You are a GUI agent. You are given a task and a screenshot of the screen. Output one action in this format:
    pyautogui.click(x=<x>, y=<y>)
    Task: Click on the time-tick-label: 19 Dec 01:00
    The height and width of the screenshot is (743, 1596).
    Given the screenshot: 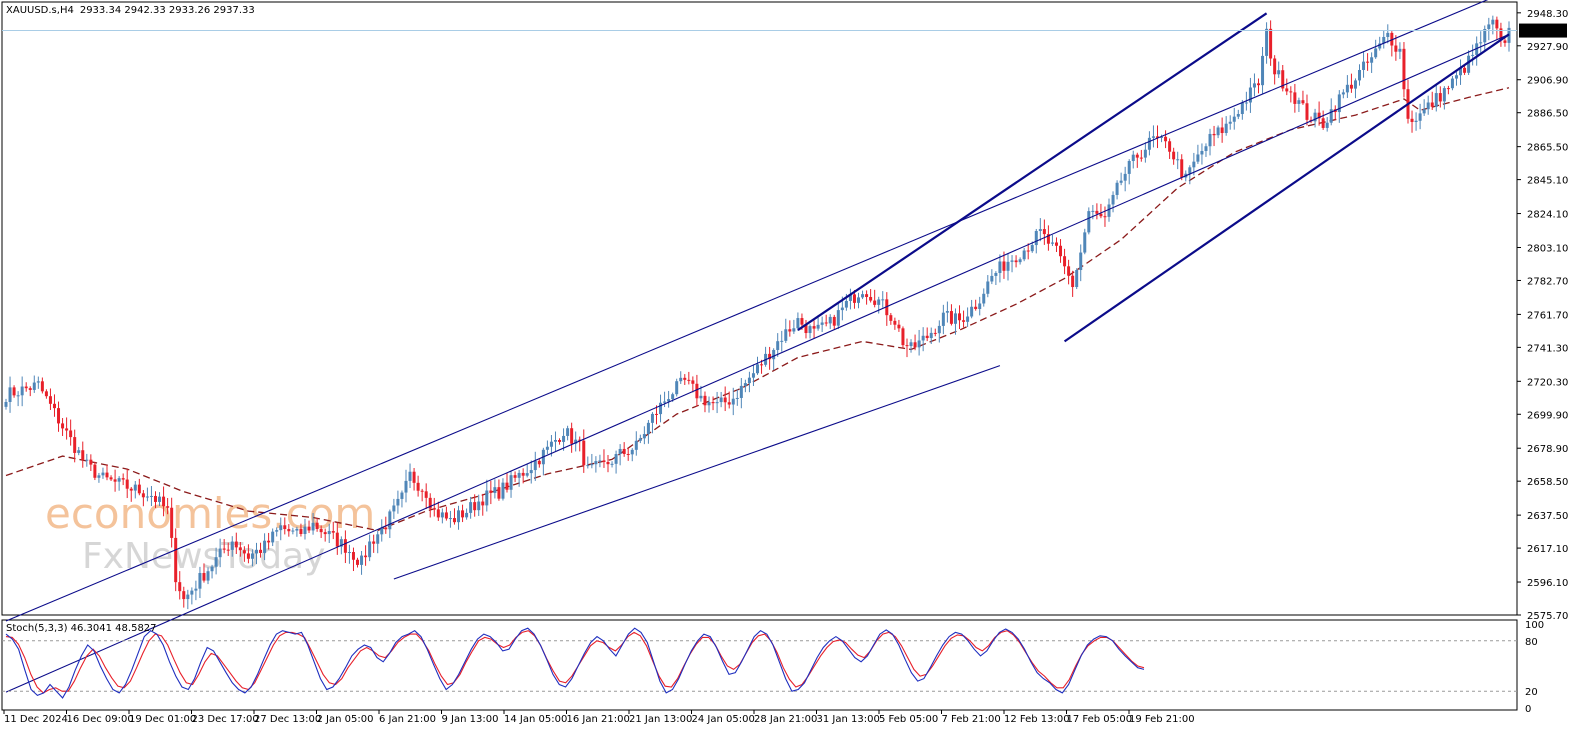 What is the action you would take?
    pyautogui.click(x=162, y=719)
    